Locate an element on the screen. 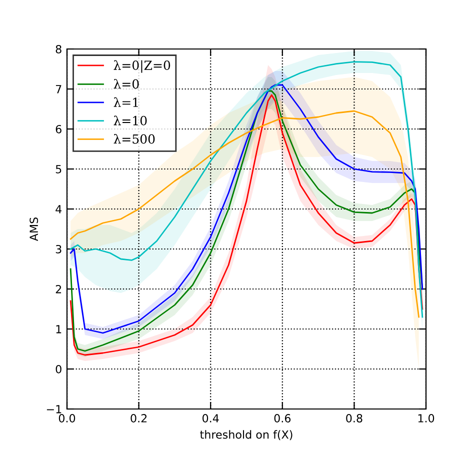 The height and width of the screenshot is (462, 465). x-tick-label: 1.0 is located at coordinates (426, 418).